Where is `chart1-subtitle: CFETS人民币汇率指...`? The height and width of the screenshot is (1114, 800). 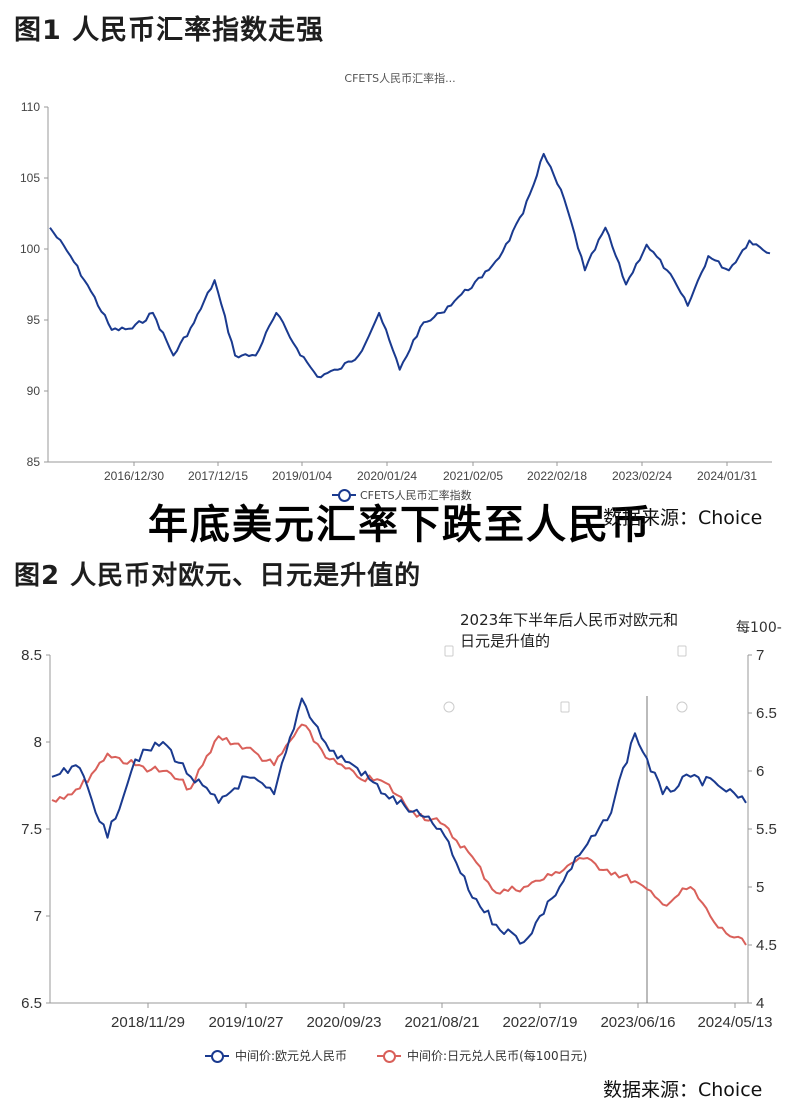
chart1-subtitle: CFETS人民币汇率指... is located at coordinates (400, 78).